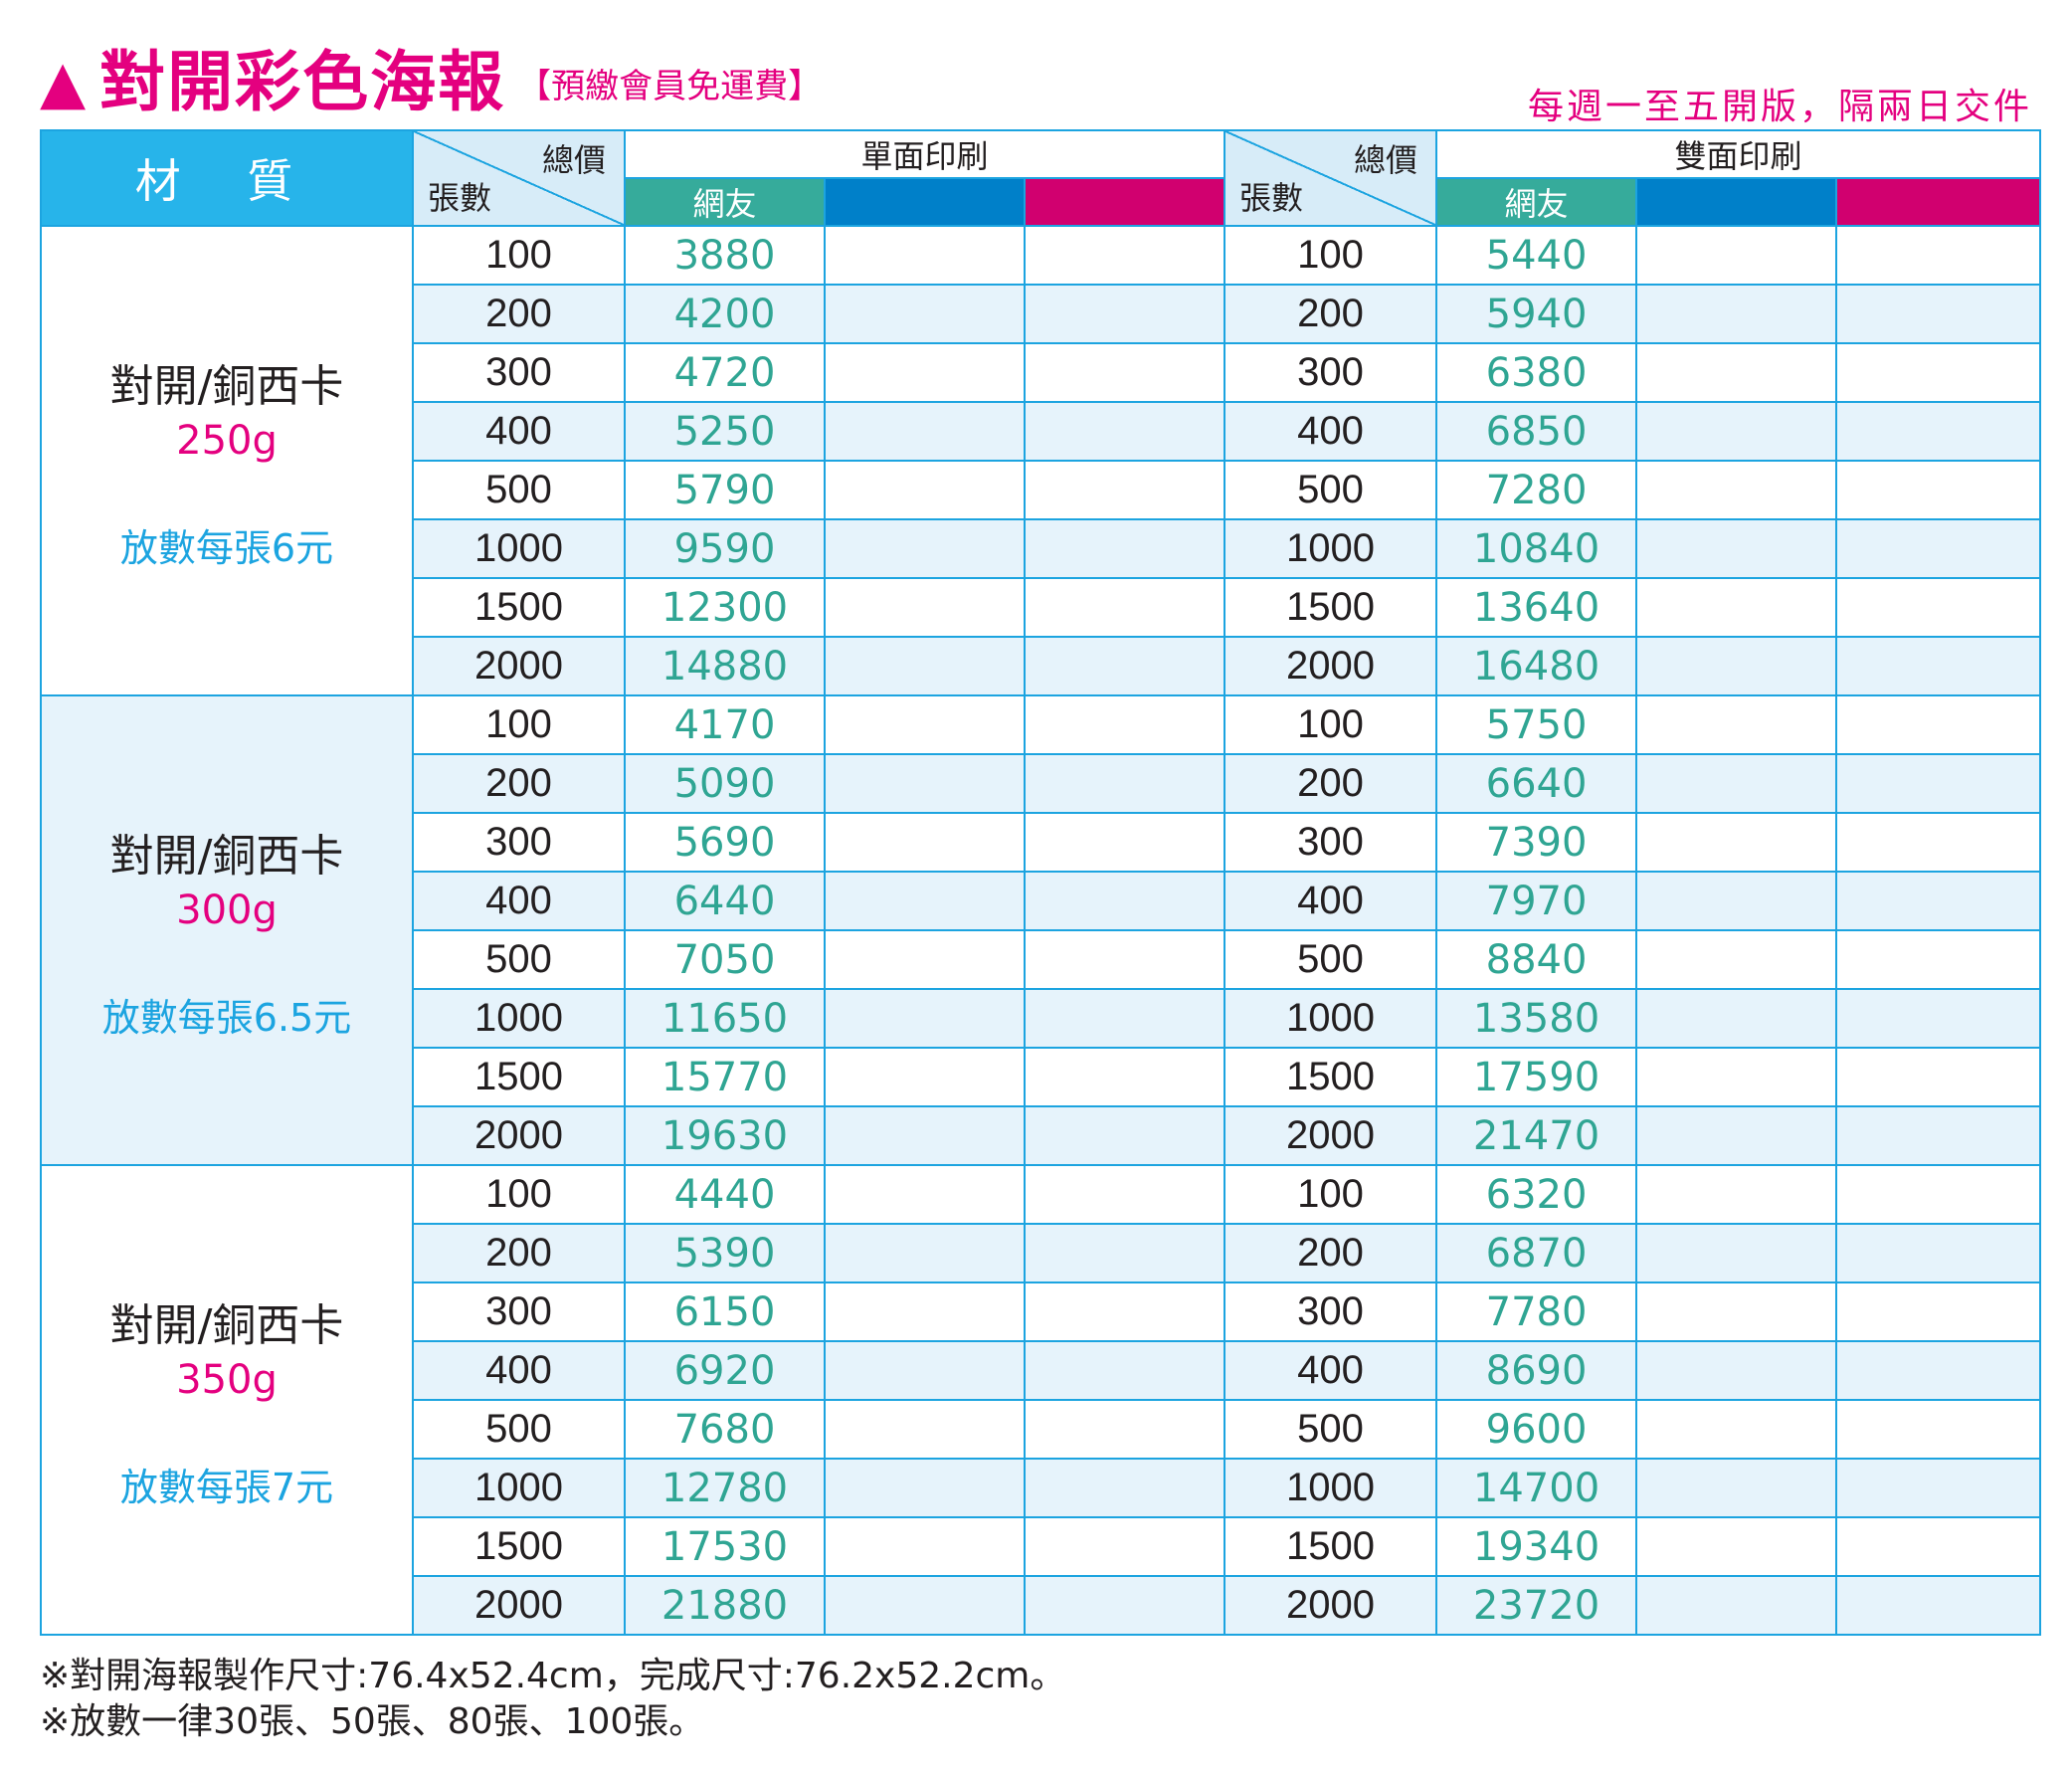 The height and width of the screenshot is (1774, 2072). Describe the element at coordinates (460, 198) in the screenshot. I see `count-label: 張數` at that location.